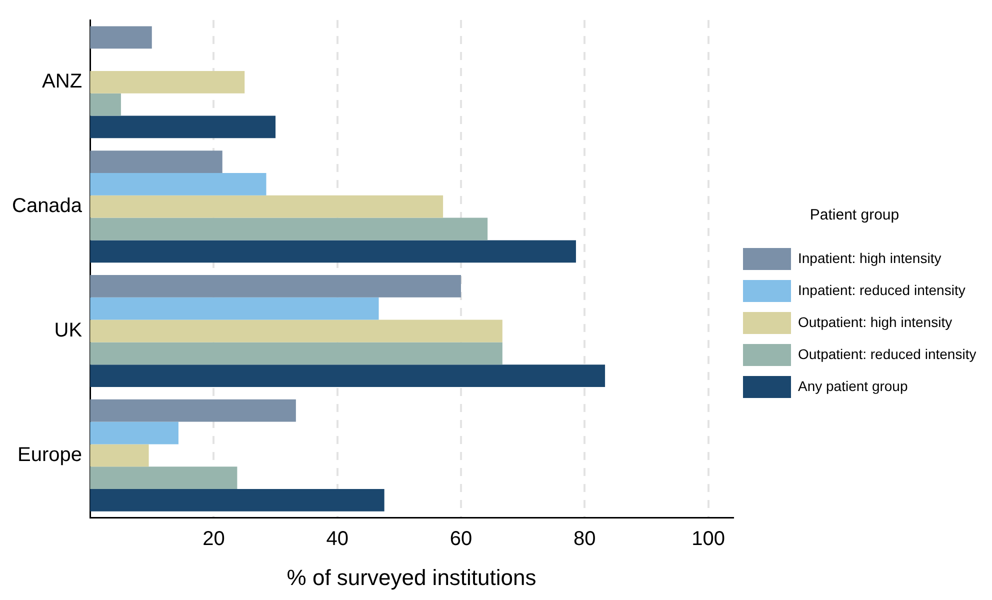 The height and width of the screenshot is (600, 992). I want to click on x-axis-title: % of surveyed institutions, so click(411, 577).